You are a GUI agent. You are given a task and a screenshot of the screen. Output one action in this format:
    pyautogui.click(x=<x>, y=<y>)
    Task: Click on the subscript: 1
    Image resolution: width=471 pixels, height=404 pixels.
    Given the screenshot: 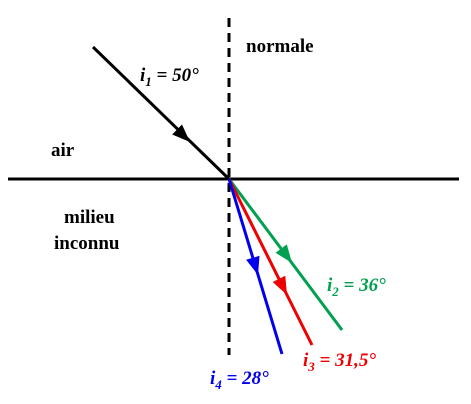 What is the action you would take?
    pyautogui.click(x=148, y=81)
    